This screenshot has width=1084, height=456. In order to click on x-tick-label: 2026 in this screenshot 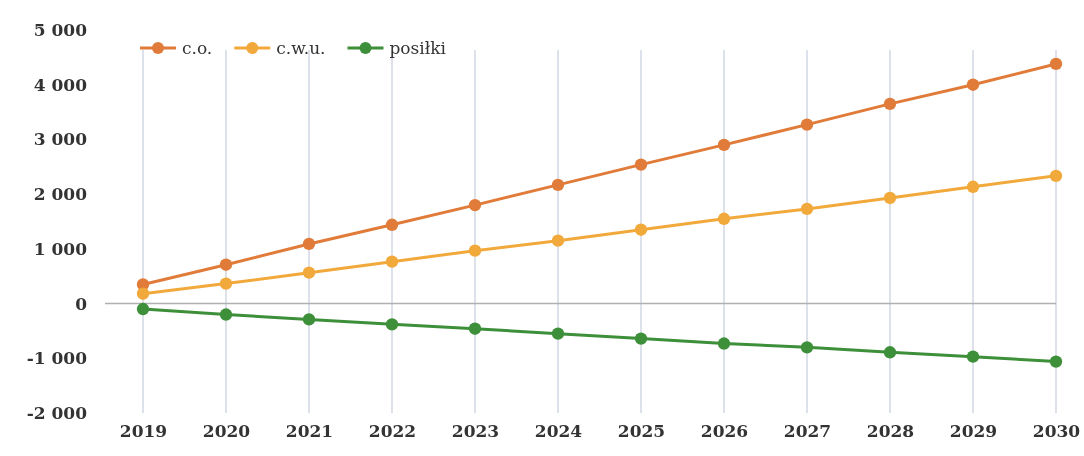, I will do `click(724, 431)`.